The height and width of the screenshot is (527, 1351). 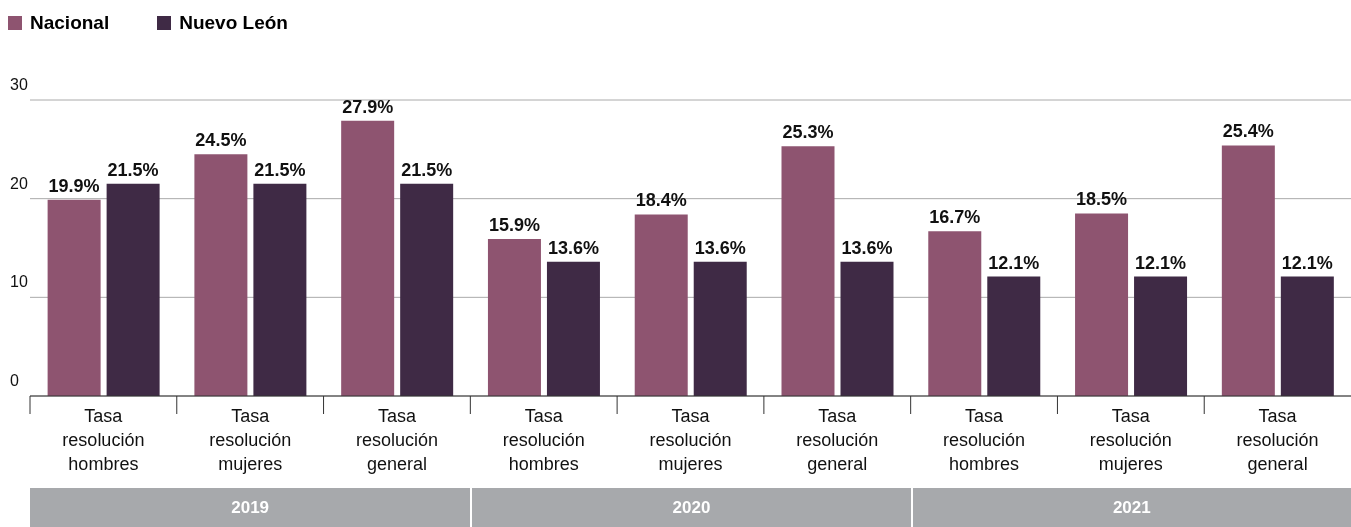 What do you see at coordinates (514, 225) in the screenshot?
I see `data-label: 15.9%` at bounding box center [514, 225].